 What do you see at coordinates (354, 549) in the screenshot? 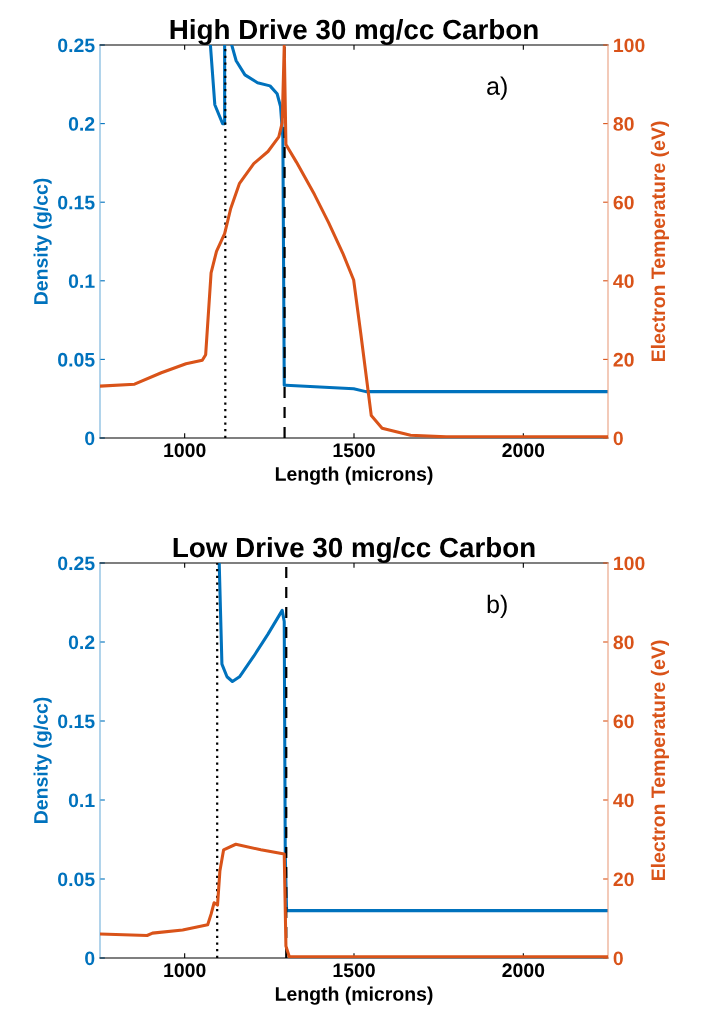
I see `chart-title: Low Drive 30 mg/cc Carbon` at bounding box center [354, 549].